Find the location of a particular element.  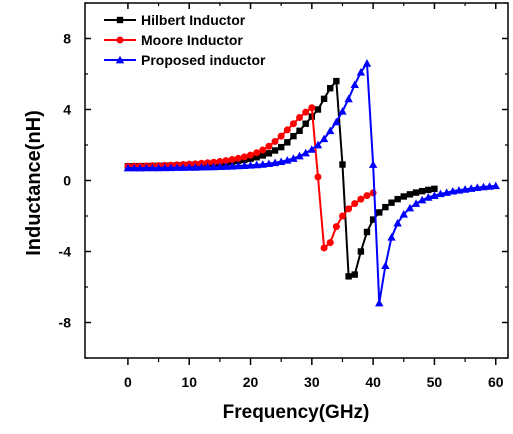

y-tick-label: 8 is located at coordinates (67, 39).